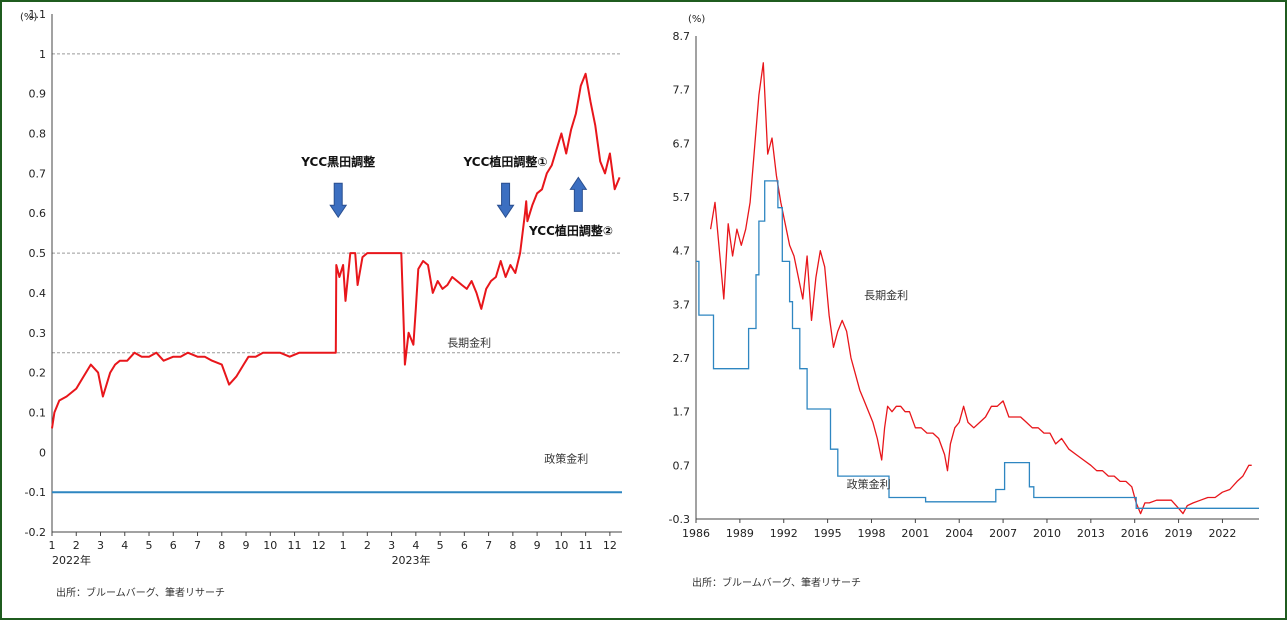 The width and height of the screenshot is (1287, 620). What do you see at coordinates (38, 373) in the screenshot?
I see `left-y-tick-label: 0.2` at bounding box center [38, 373].